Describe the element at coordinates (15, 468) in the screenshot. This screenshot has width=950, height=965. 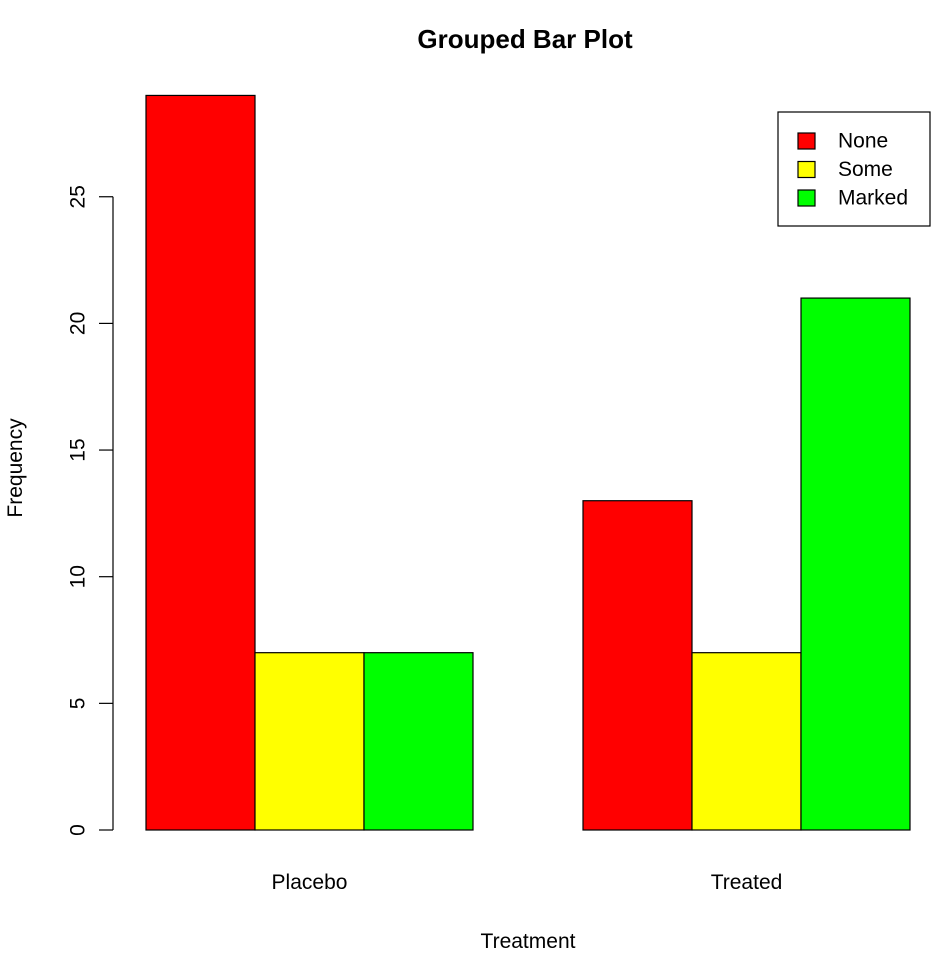
I see `y-axis-label: Frequency` at that location.